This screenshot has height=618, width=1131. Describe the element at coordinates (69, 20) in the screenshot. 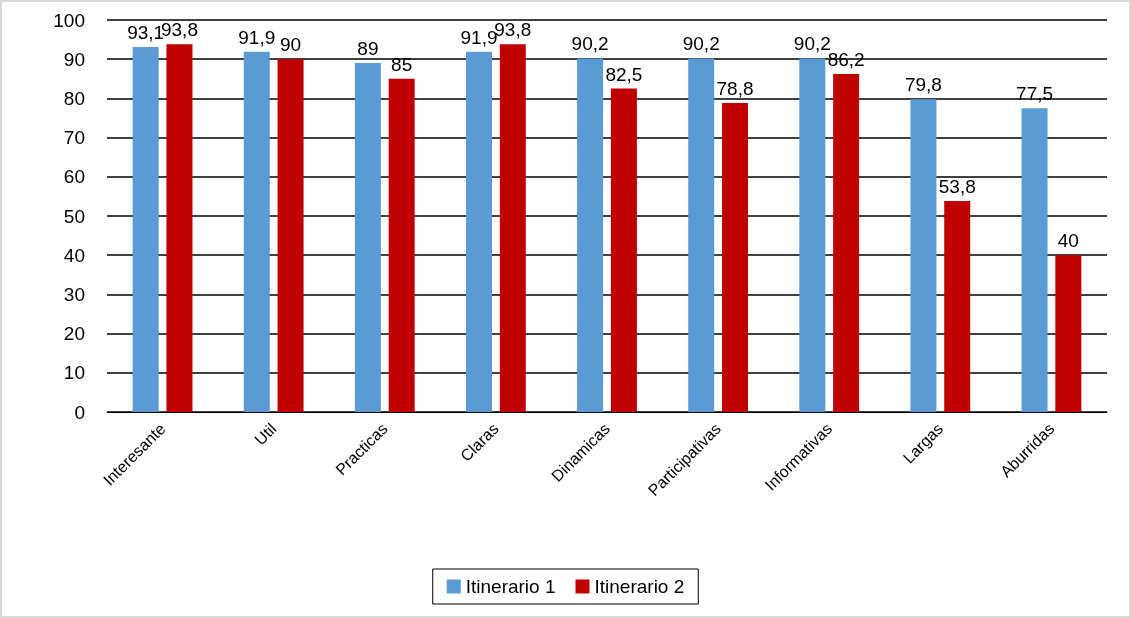

I see `y-tick-label: 100` at that location.